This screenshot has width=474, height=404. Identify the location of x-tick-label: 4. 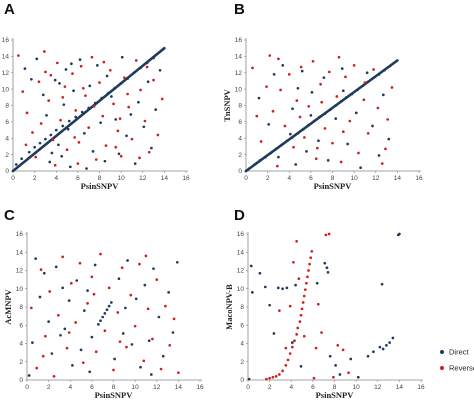
(289, 178).